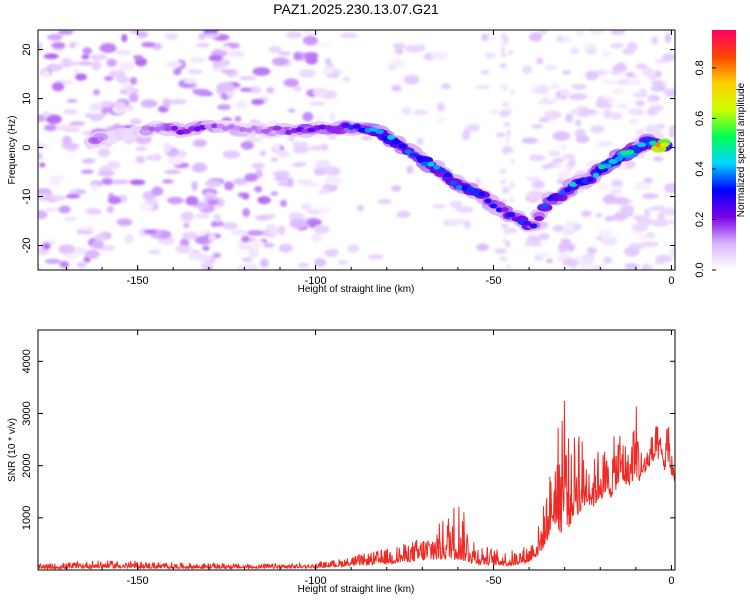 Image resolution: width=750 pixels, height=600 pixels. I want to click on spectrogram-ridge, so click(378, 175).